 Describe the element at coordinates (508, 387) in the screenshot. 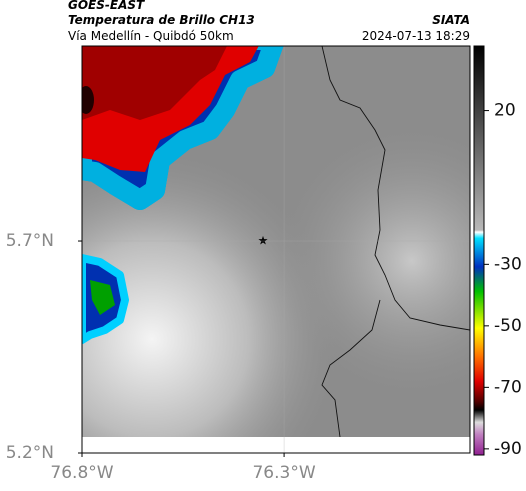

I see `colorbar-label: -70` at that location.